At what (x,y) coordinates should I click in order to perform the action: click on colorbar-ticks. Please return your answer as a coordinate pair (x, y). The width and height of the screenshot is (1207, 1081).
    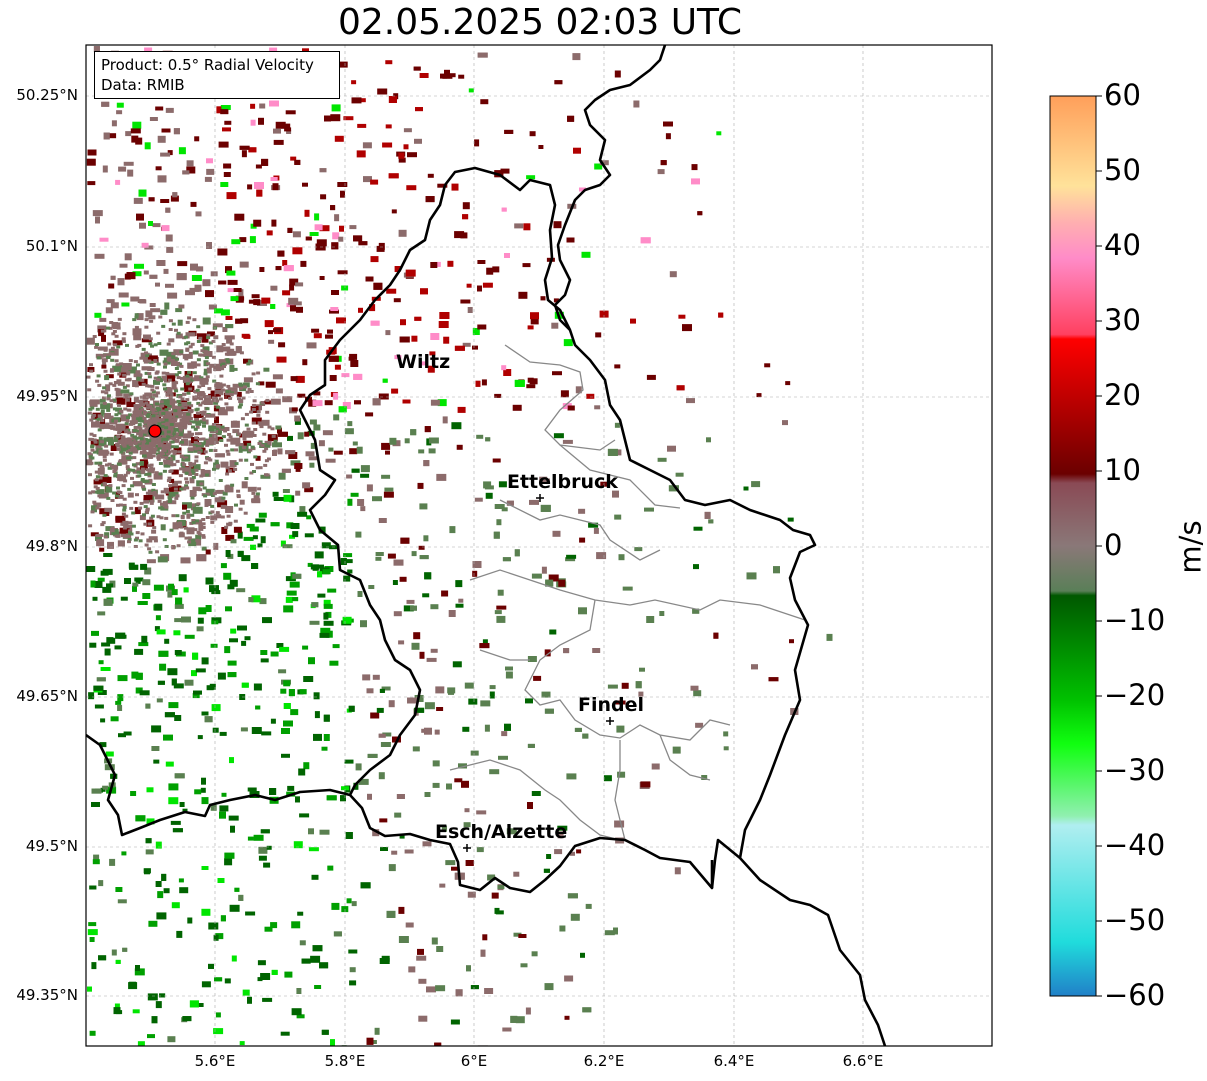
    Looking at the image, I should click on (1099, 546).